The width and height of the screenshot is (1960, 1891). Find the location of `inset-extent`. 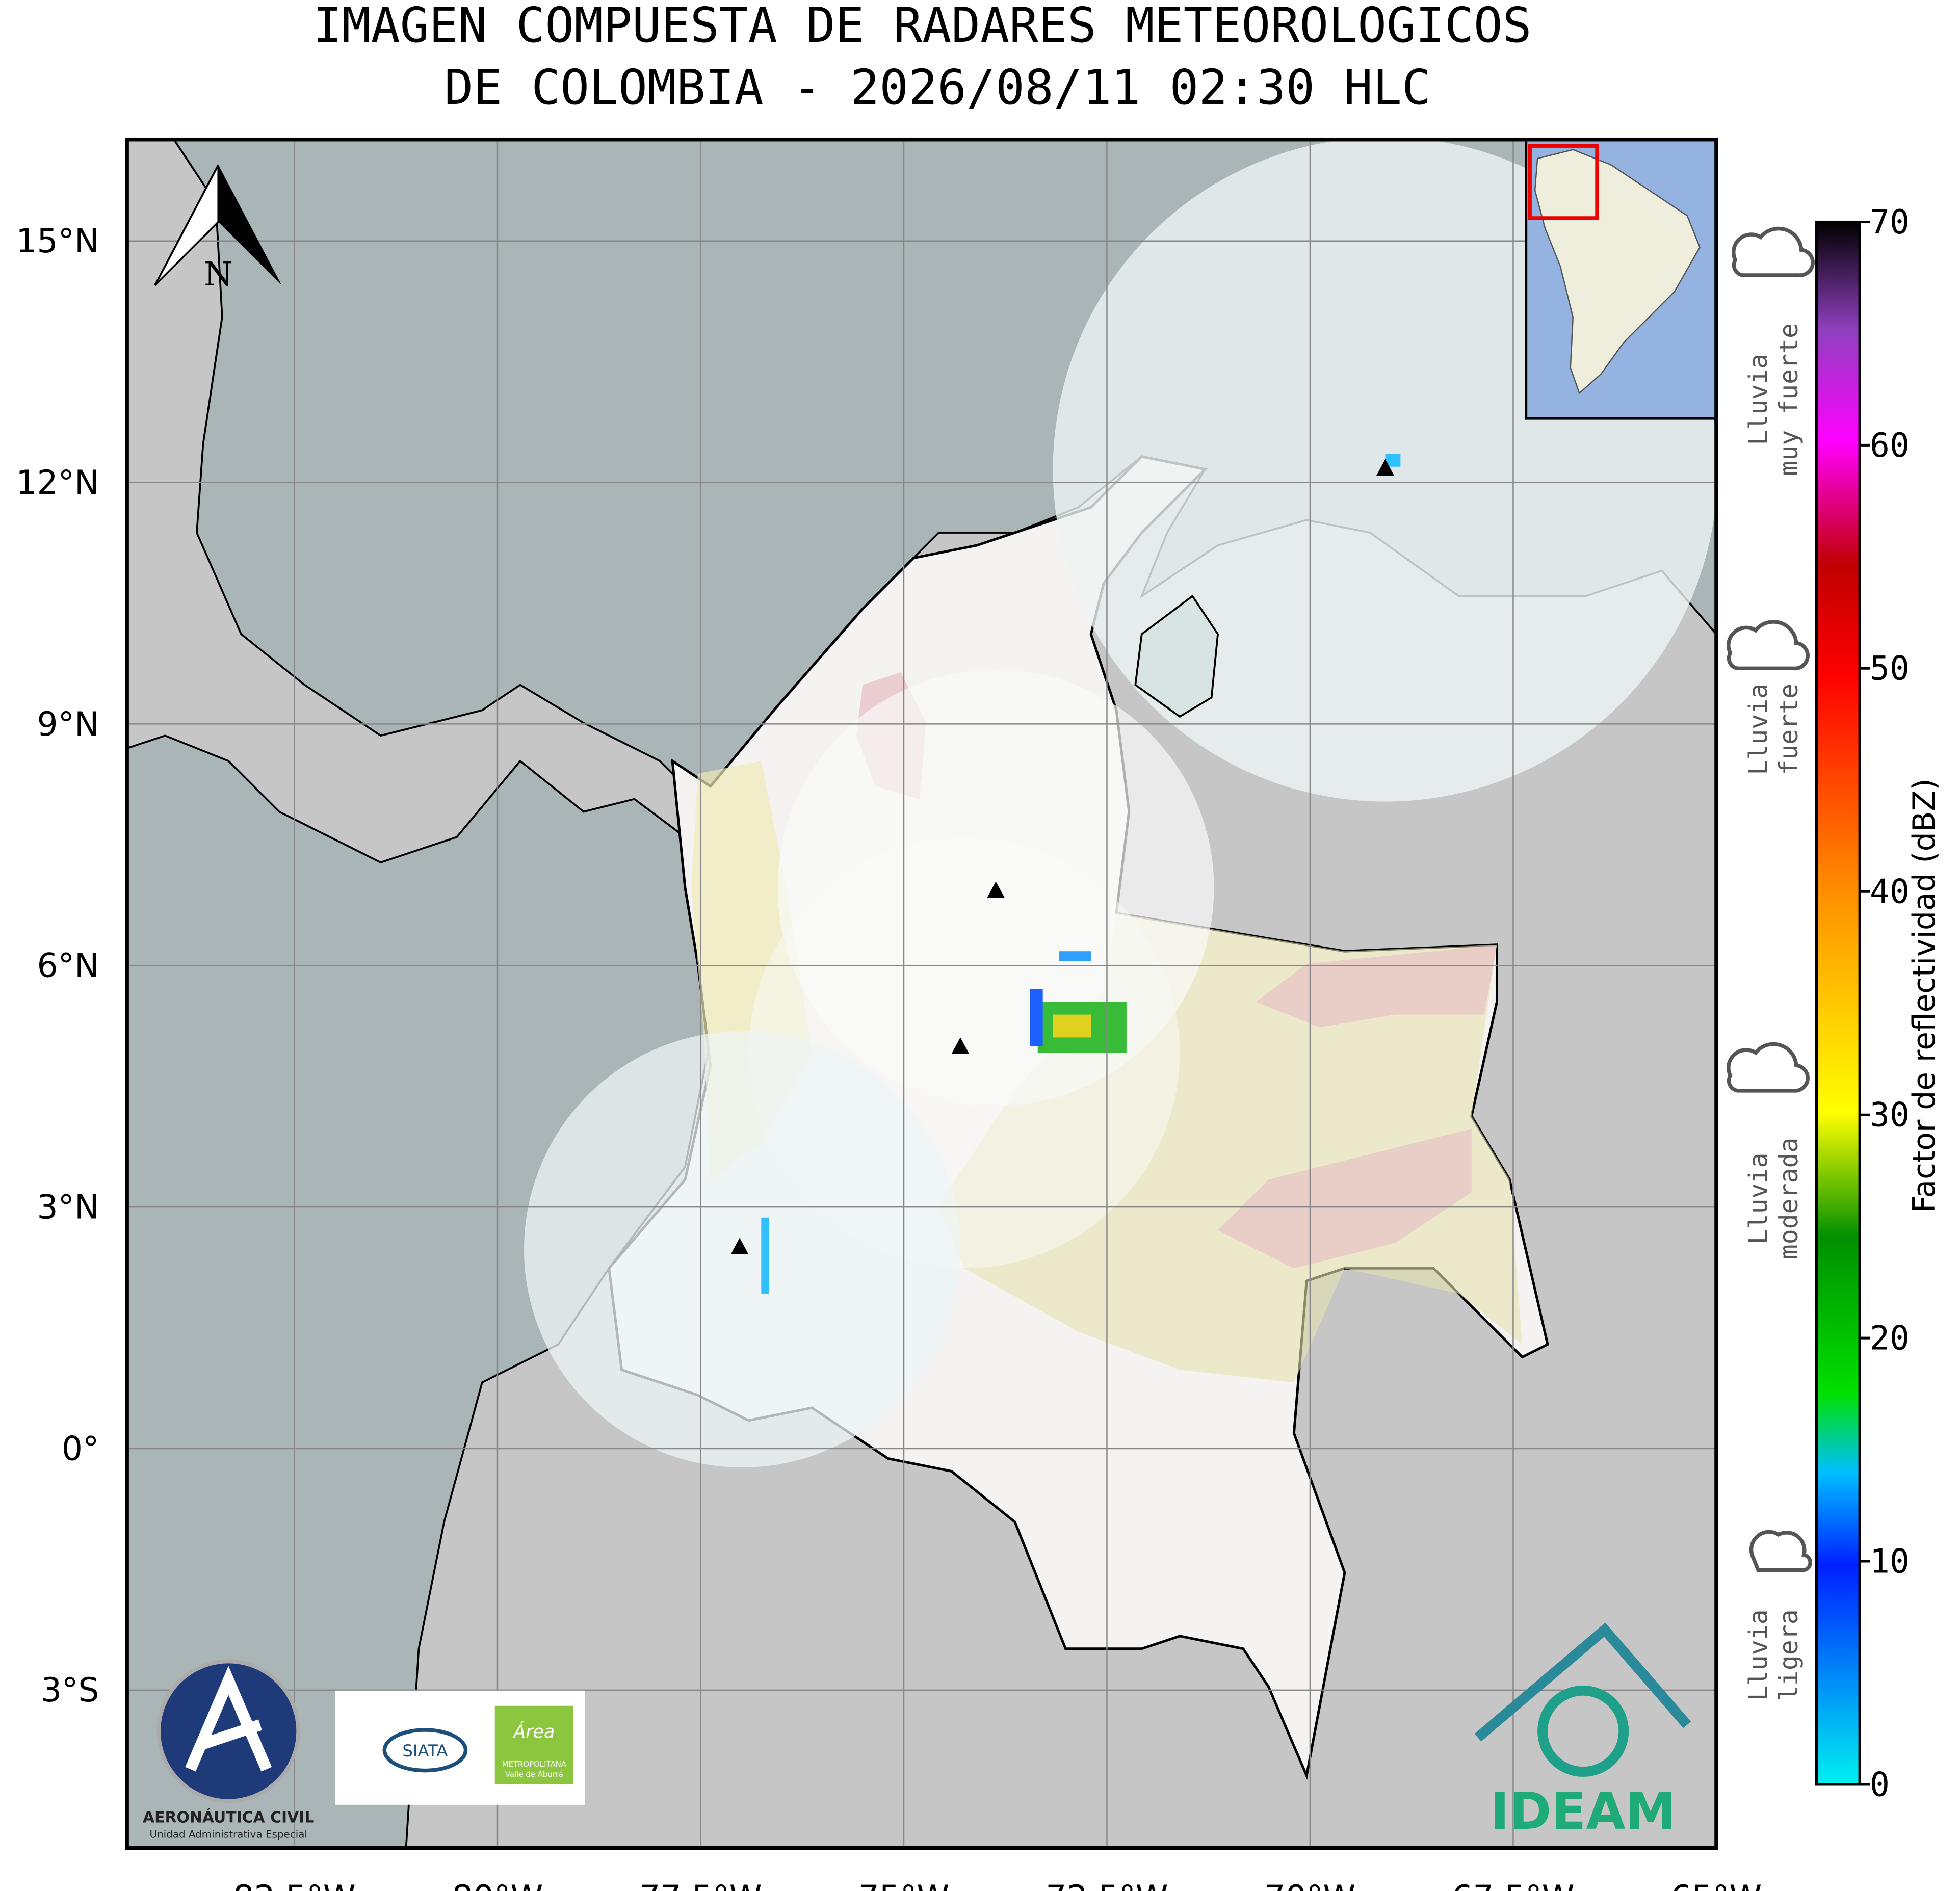

inset-extent is located at coordinates (1564, 182).